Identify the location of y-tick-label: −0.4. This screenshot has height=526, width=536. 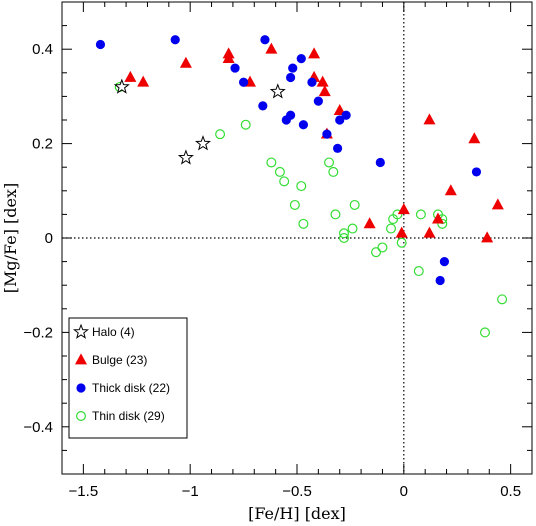
(38, 427).